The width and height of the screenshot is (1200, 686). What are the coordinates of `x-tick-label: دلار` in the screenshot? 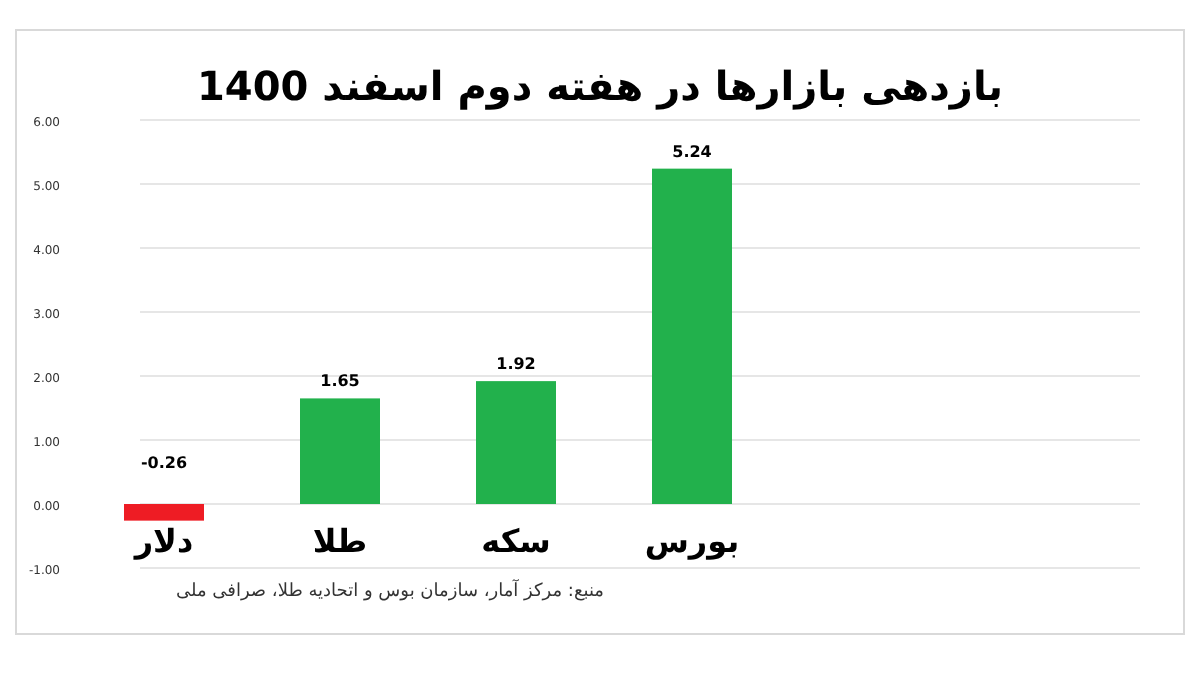 It's located at (163, 541).